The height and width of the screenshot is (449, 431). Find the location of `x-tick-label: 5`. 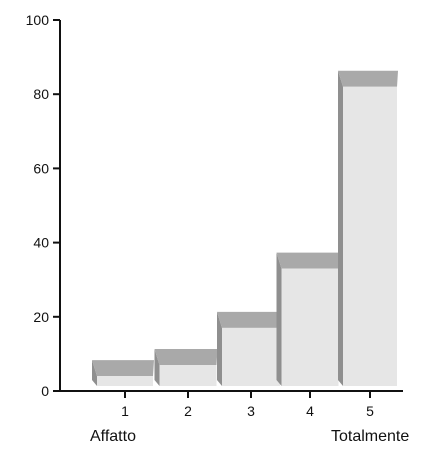

x-tick-label: 5 is located at coordinates (370, 411).